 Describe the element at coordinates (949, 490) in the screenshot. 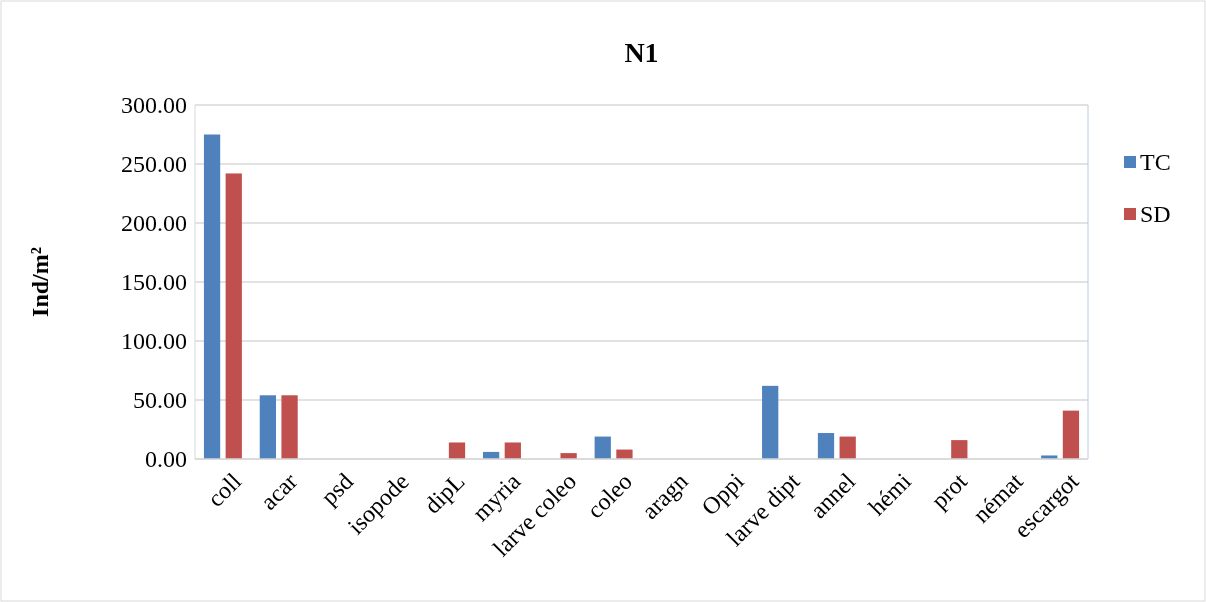

I see `x-tick-label: prot` at that location.